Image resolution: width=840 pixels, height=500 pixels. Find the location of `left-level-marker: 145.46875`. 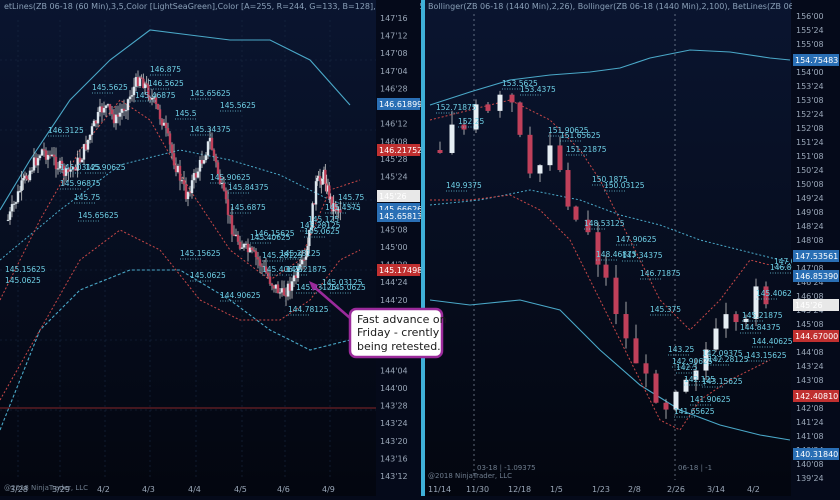

left-level-marker: 145.46875 is located at coordinates (155, 95).